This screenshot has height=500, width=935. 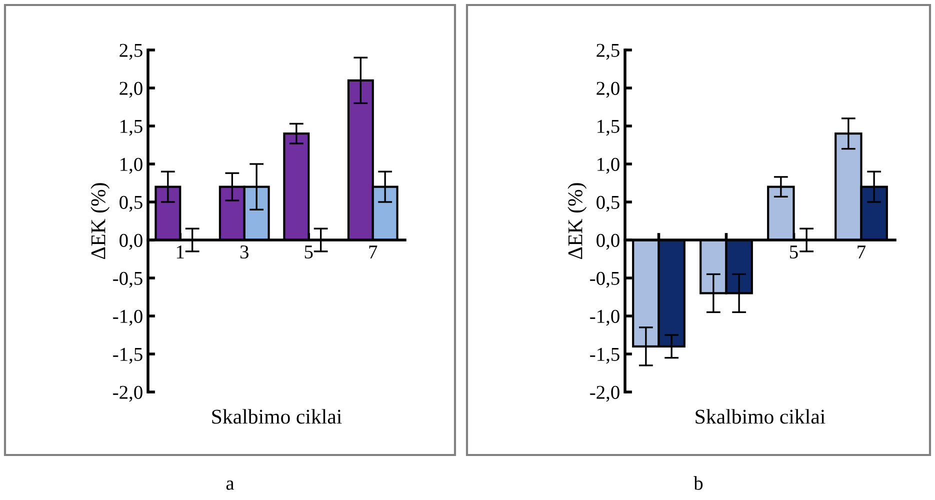 I want to click on x-tick-label: 1, so click(x=180, y=252).